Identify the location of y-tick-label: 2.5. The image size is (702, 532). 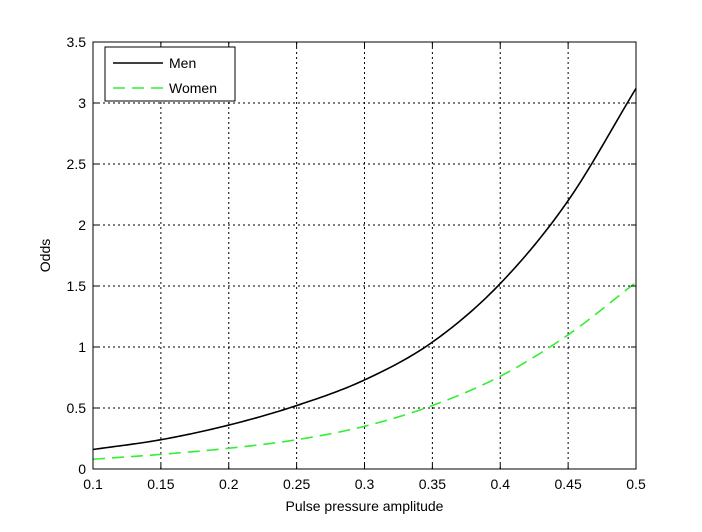
(77, 164).